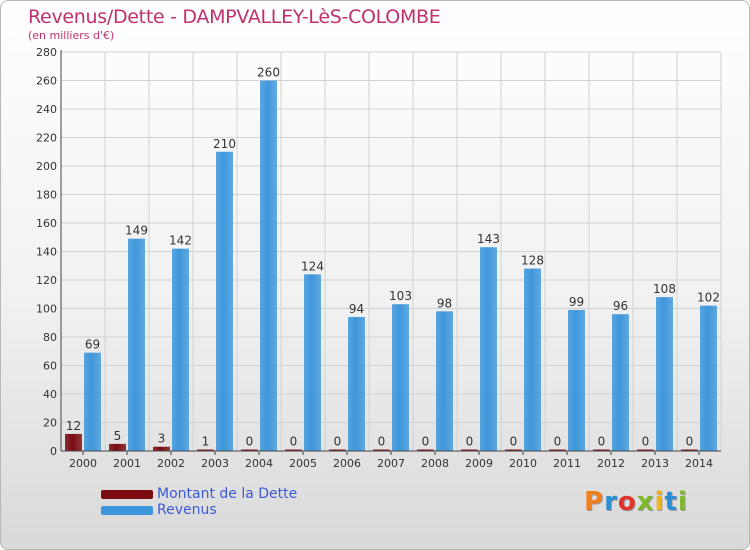  Describe the element at coordinates (83, 463) in the screenshot. I see `x-tick-label: 2000` at that location.